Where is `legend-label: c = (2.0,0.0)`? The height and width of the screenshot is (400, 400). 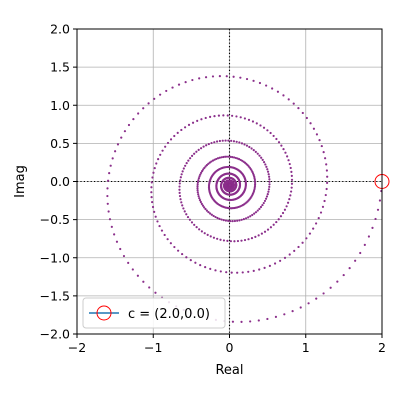 legend-label: c = (2.0,0.0) is located at coordinates (169, 314).